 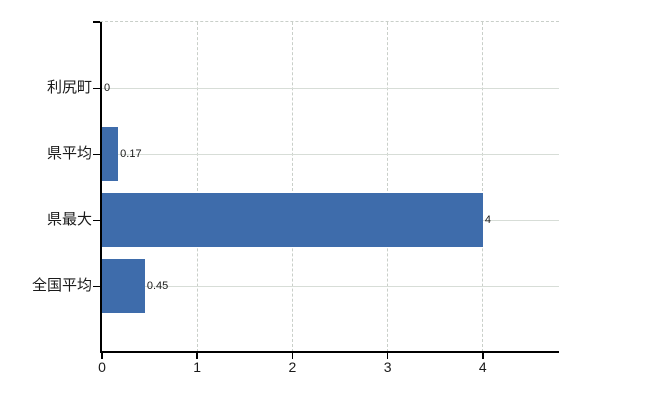 I want to click on value-label: 4, so click(x=487, y=220).